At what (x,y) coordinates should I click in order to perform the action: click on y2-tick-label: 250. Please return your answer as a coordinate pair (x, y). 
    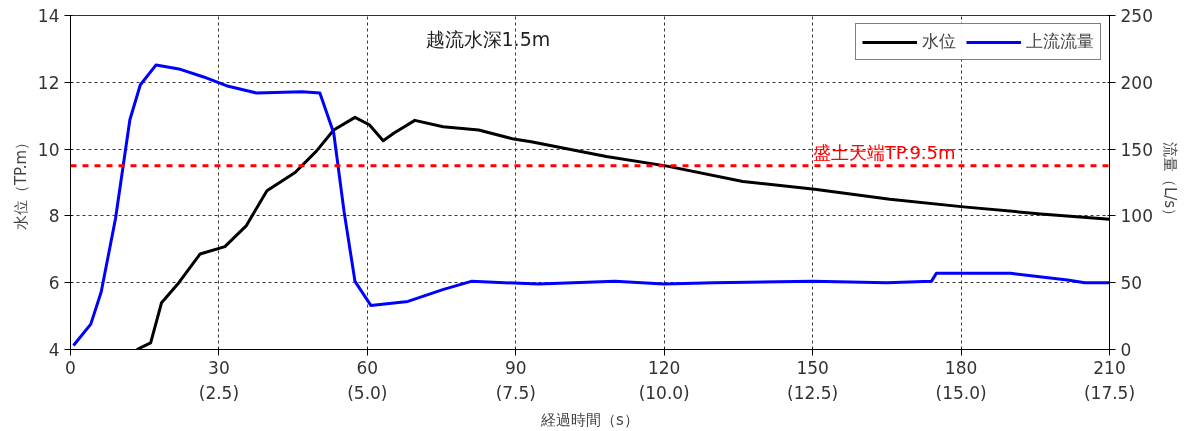
    Looking at the image, I should click on (1136, 16).